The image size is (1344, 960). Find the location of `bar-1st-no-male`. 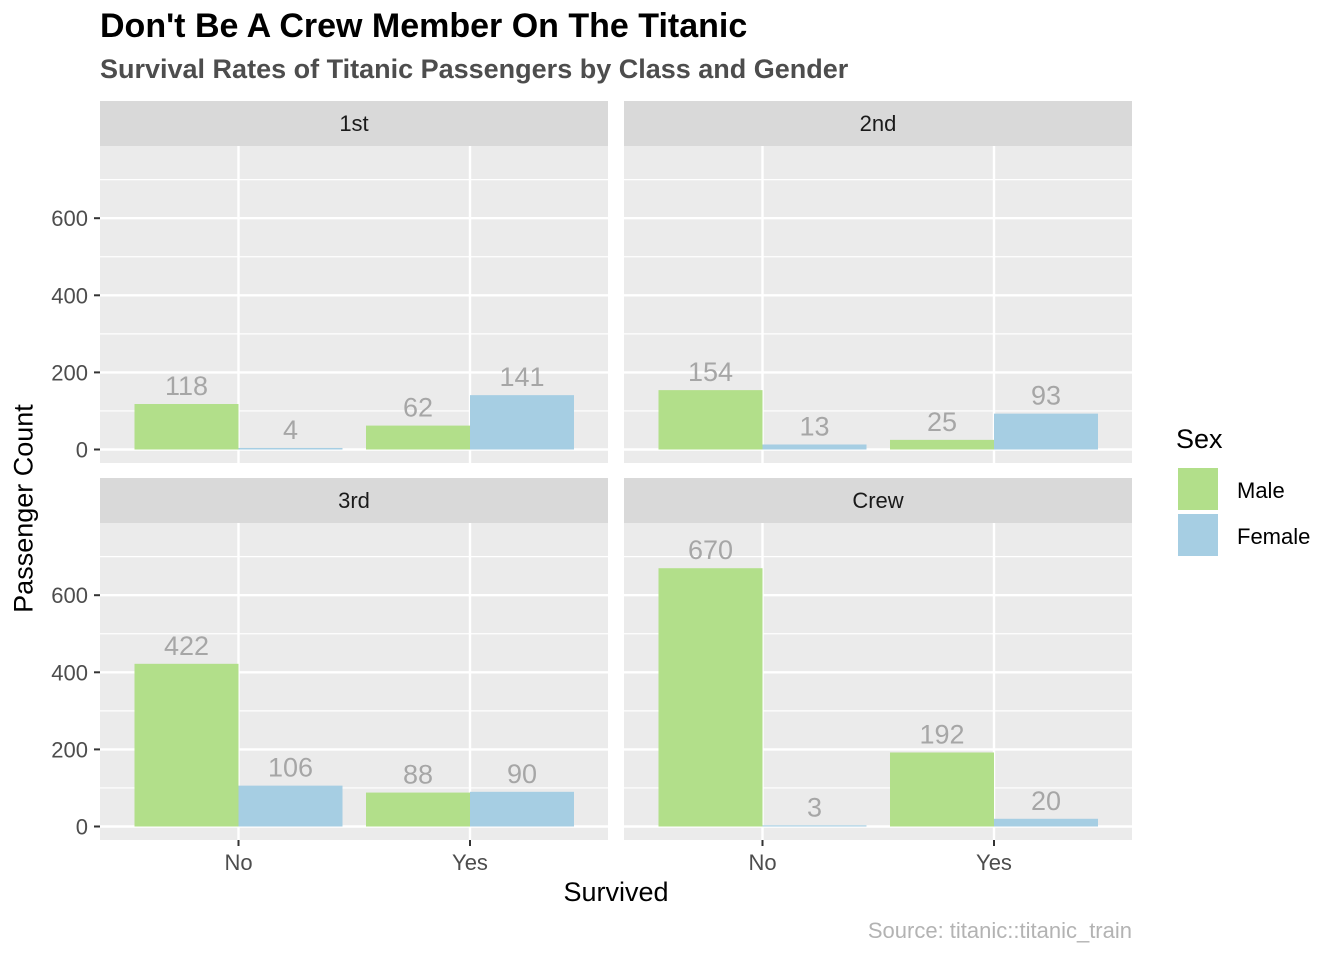

bar-1st-no-male is located at coordinates (186, 427).